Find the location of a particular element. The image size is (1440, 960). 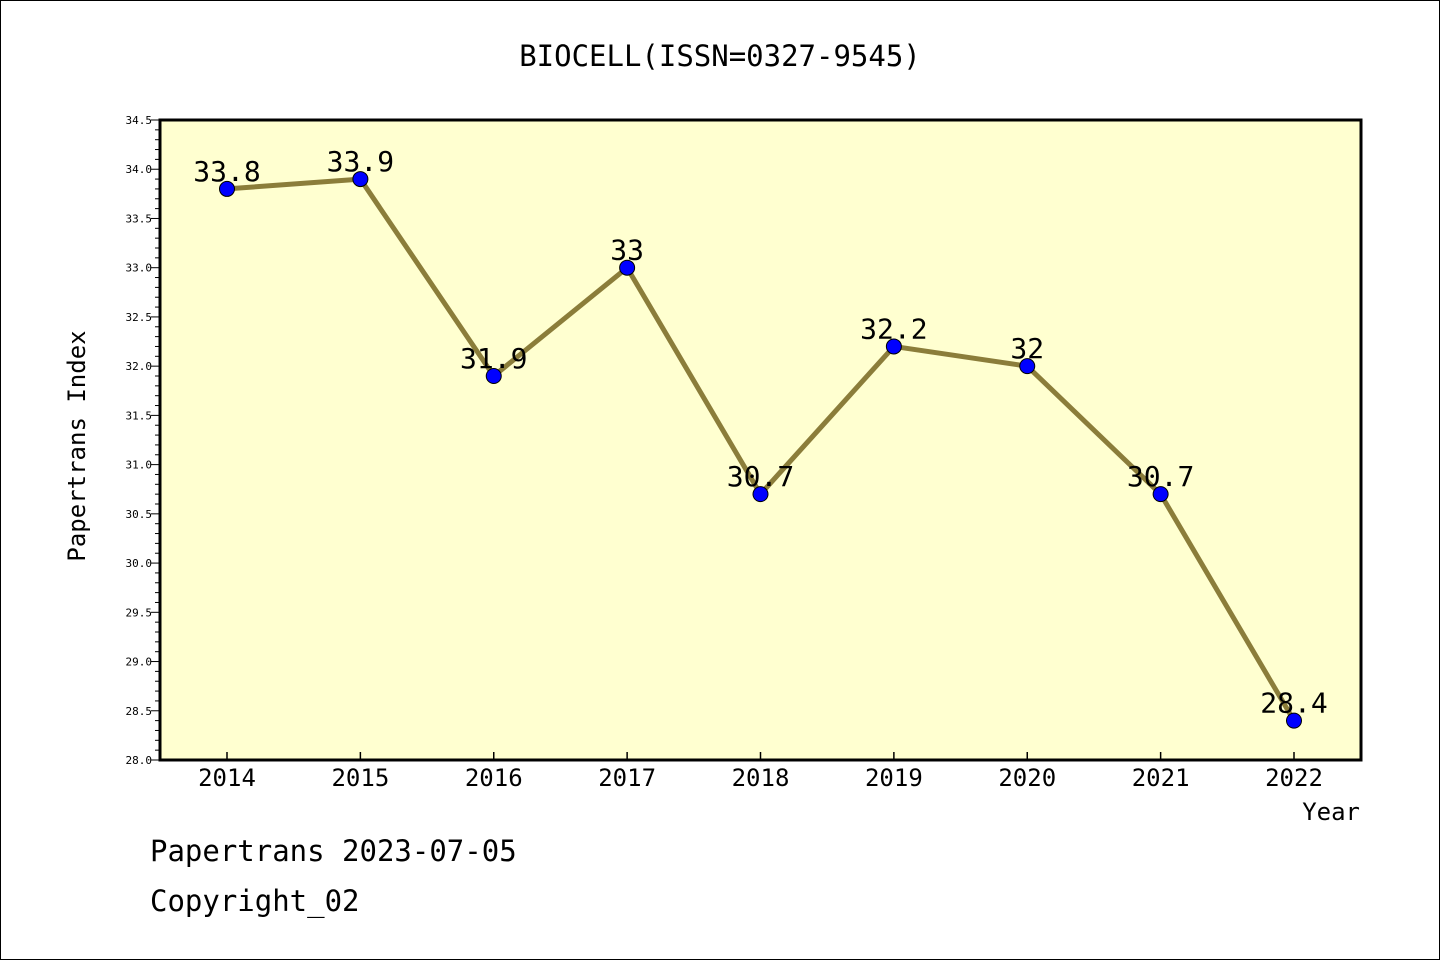

data-label: 31.9 is located at coordinates (493, 358).